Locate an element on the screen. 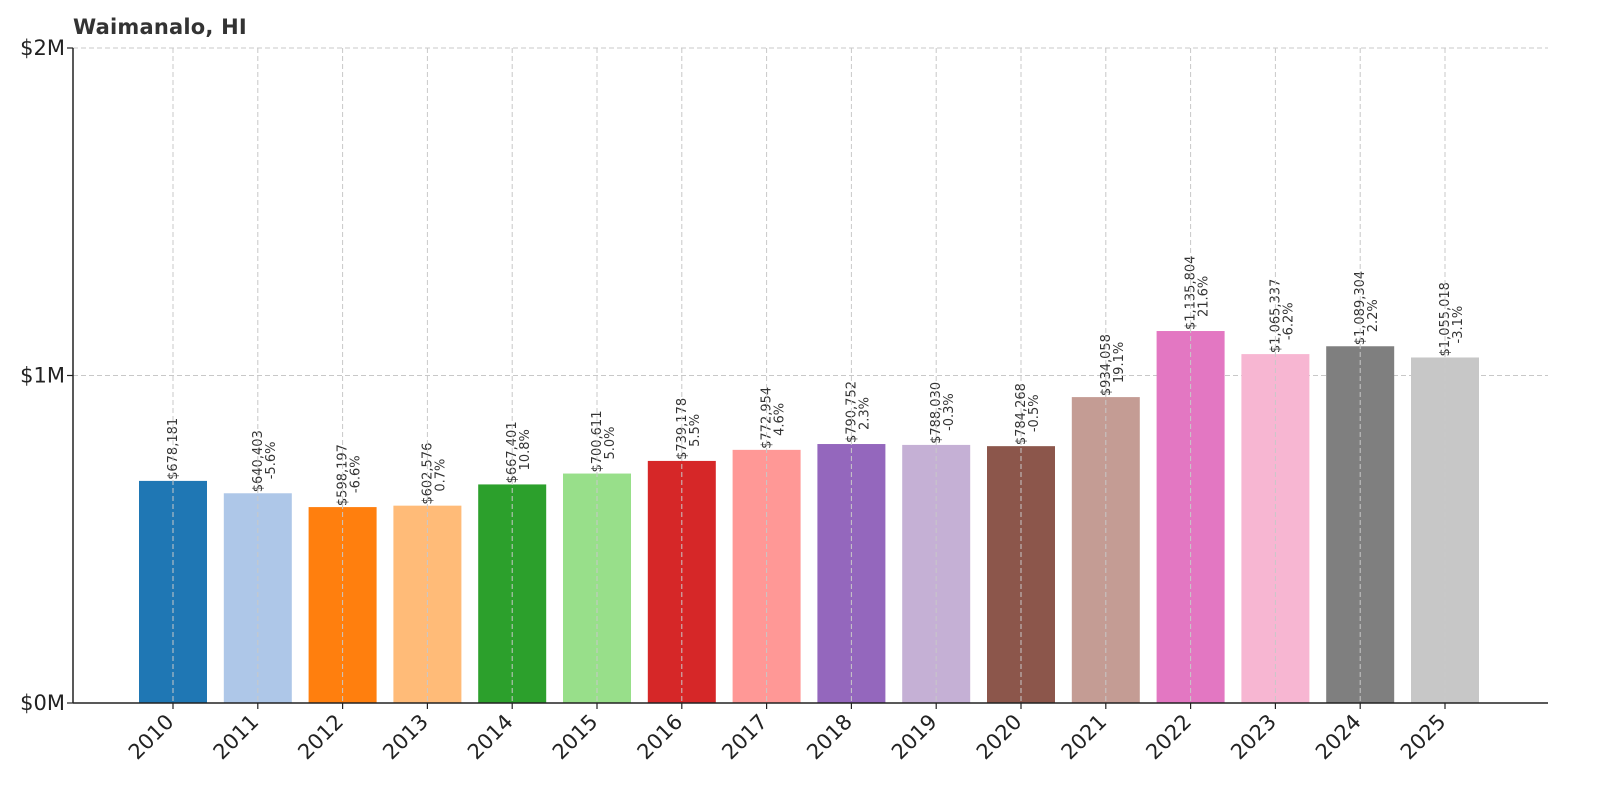 This screenshot has width=1600, height=800. x-tick-label: 2020 is located at coordinates (999, 737).